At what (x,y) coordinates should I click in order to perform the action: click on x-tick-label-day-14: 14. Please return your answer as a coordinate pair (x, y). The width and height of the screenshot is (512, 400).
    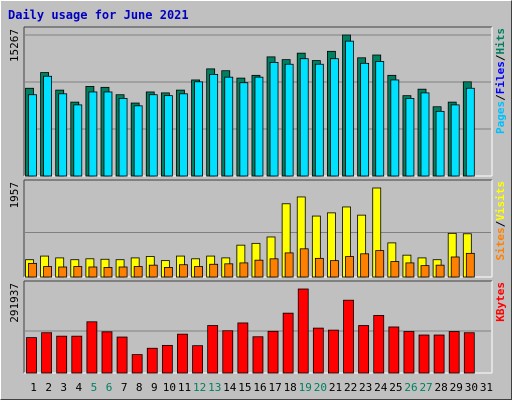
    Looking at the image, I should click on (230, 387).